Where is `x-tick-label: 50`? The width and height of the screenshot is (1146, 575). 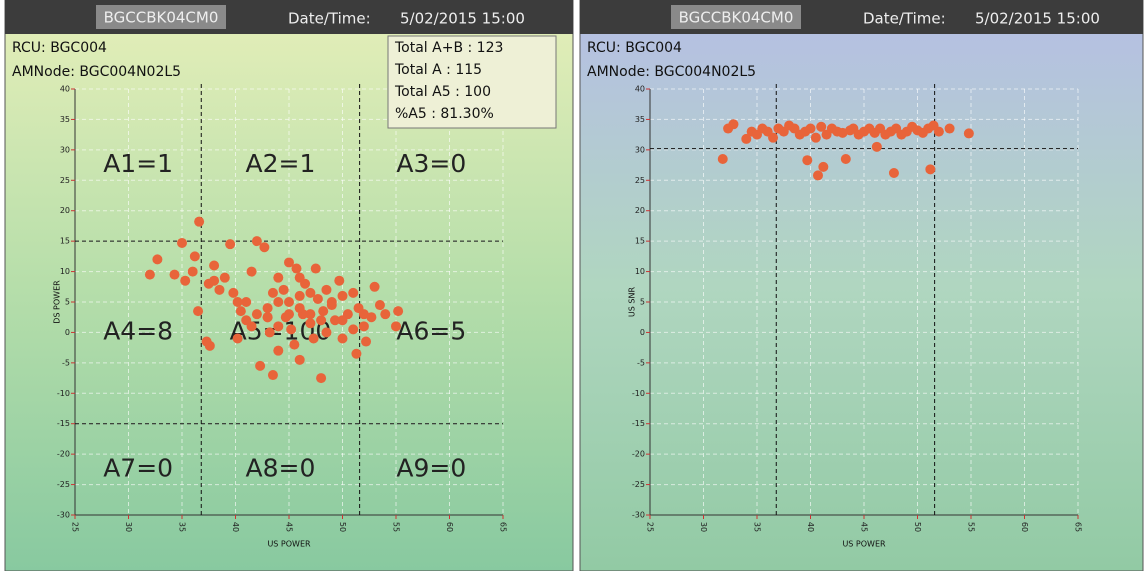 x-tick-label: 50 is located at coordinates (917, 527).